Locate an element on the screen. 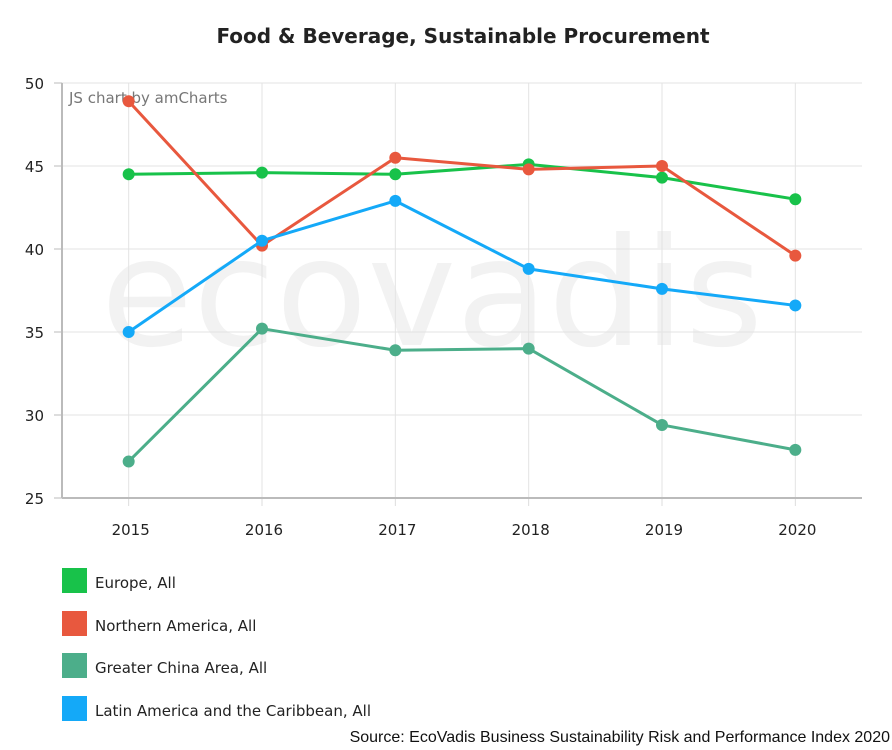 The height and width of the screenshot is (750, 892). y-tick-label: 50 is located at coordinates (34, 84).